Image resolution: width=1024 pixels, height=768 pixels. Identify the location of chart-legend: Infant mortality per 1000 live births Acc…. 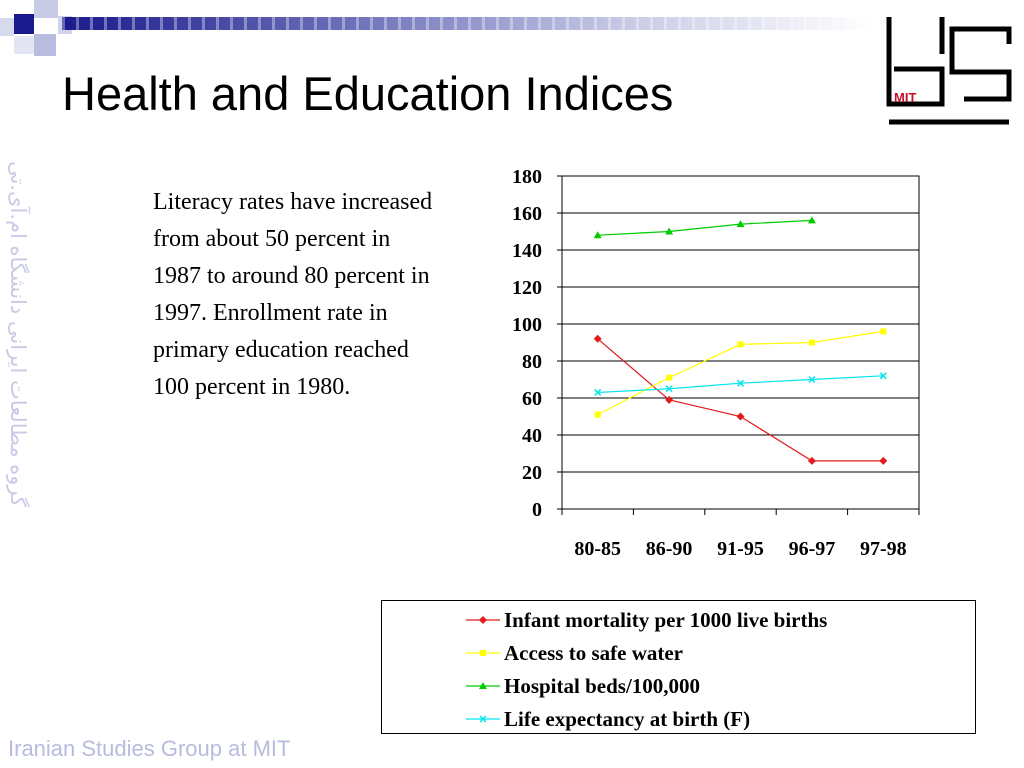
(678, 667).